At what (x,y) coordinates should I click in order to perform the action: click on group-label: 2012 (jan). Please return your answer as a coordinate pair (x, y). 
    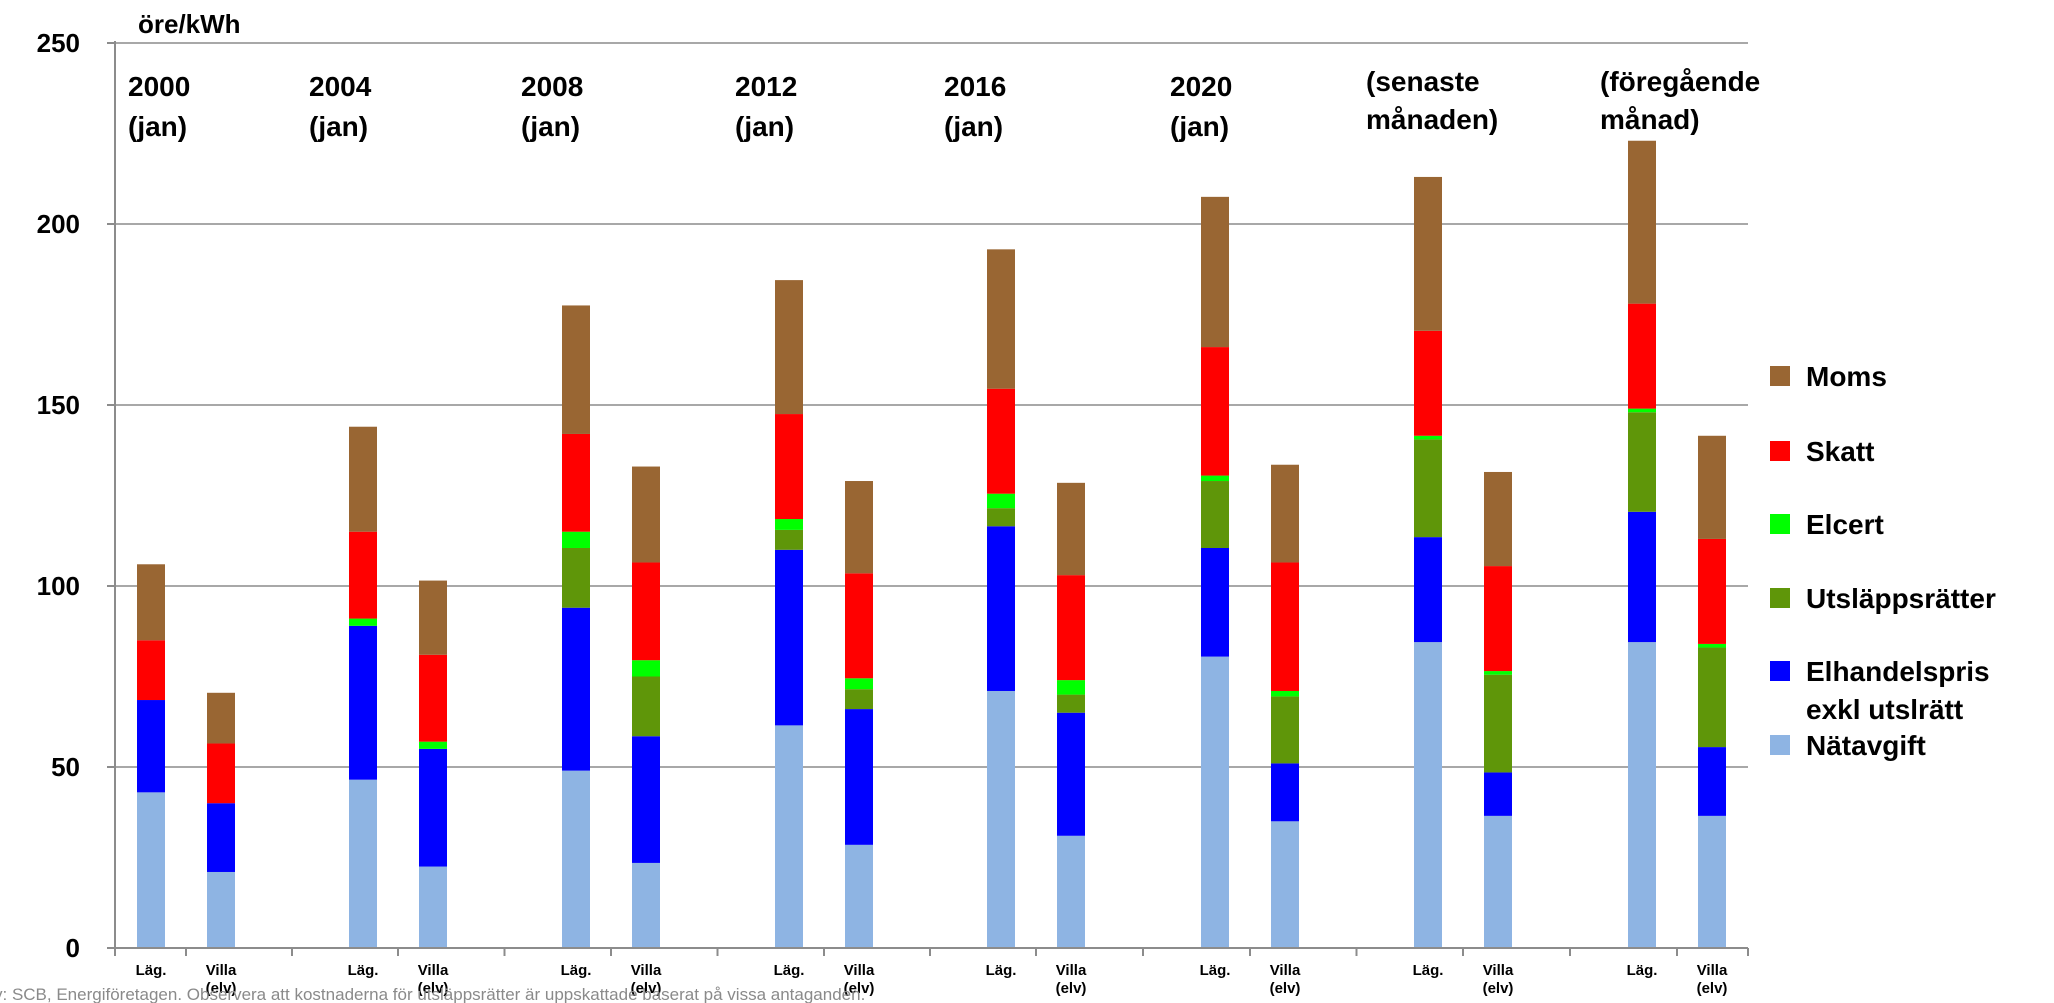
    Looking at the image, I should click on (766, 106).